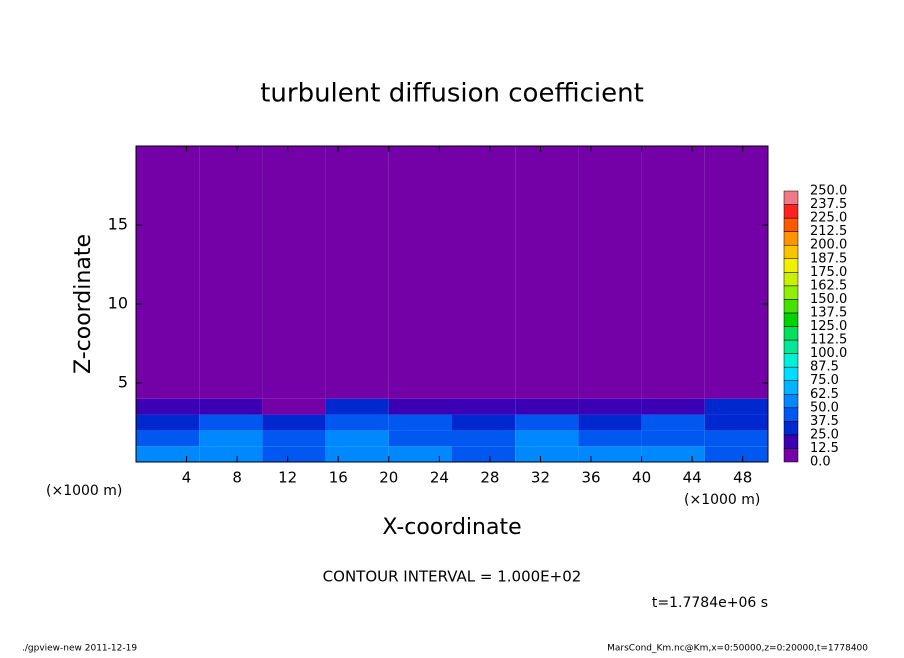  I want to click on colorbar-label: 25.0, so click(824, 434).